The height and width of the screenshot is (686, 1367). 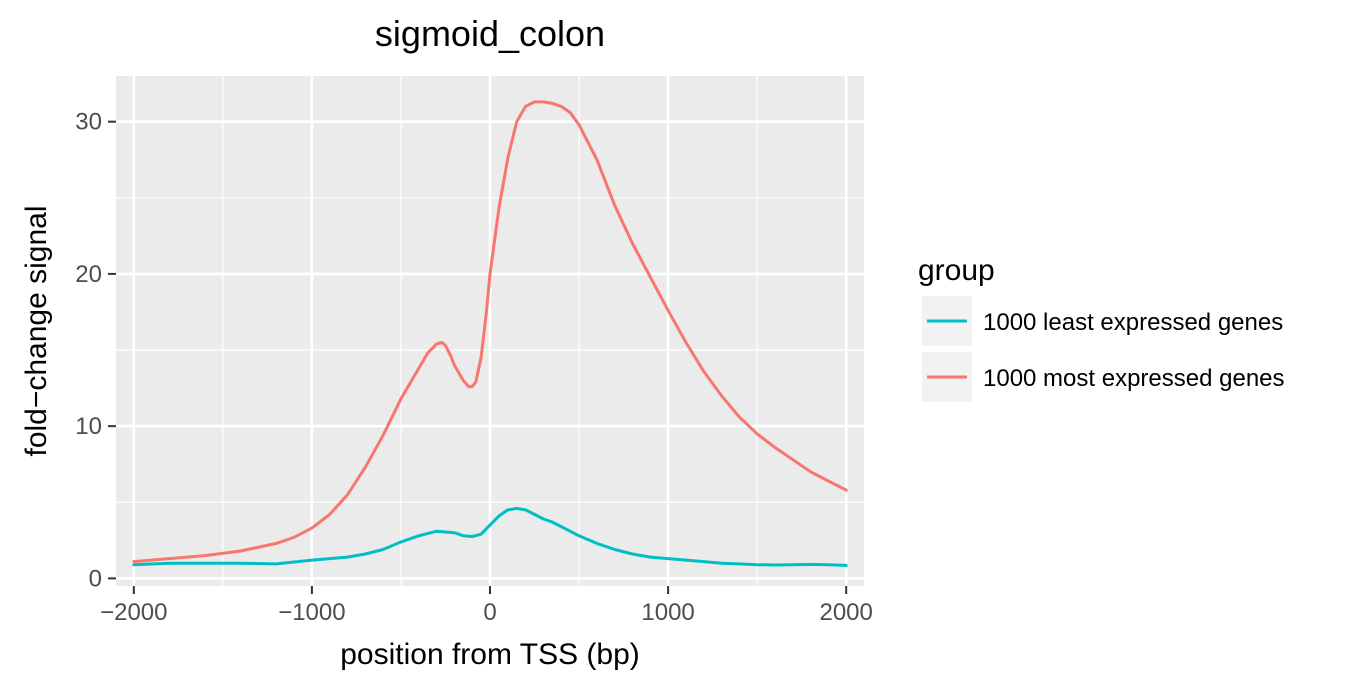 I want to click on legend-label: 1000 least expressed genes, so click(x=1133, y=322).